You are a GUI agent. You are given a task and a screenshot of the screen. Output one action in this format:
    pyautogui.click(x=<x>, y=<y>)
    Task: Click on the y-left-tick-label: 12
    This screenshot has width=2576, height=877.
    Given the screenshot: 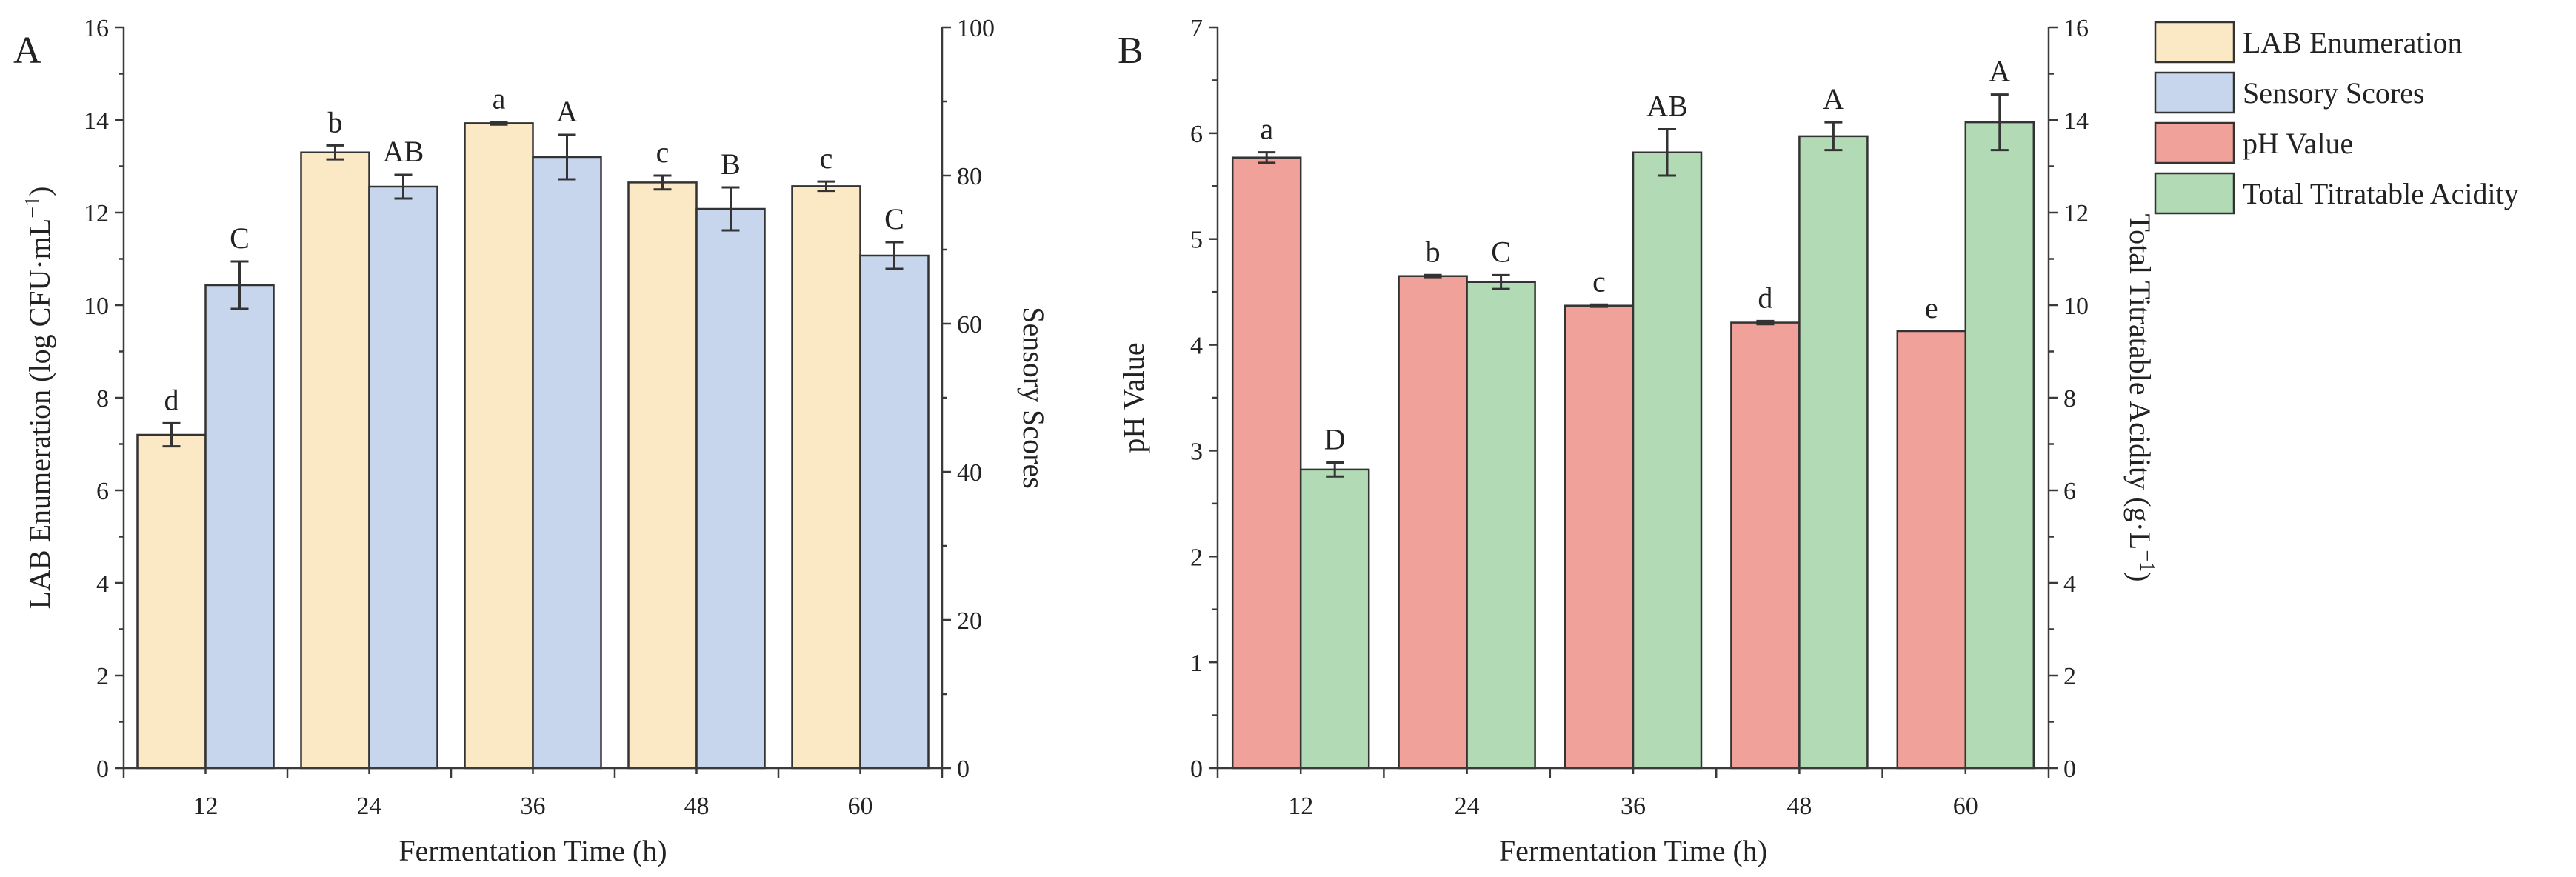 What is the action you would take?
    pyautogui.click(x=96, y=213)
    